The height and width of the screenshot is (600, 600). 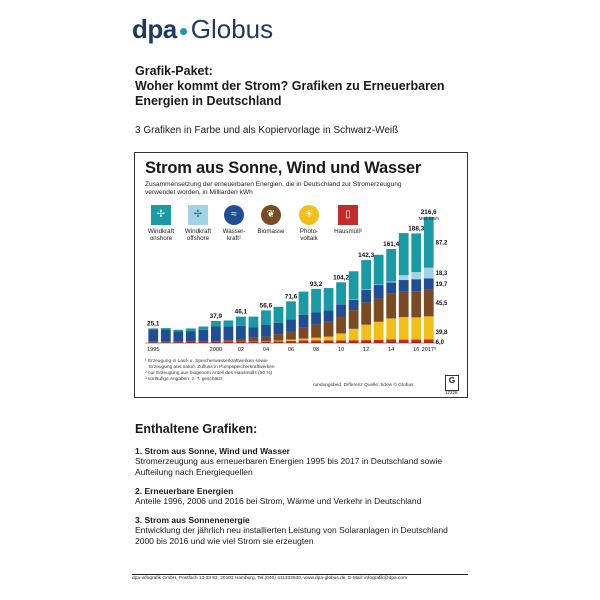 What do you see at coordinates (442, 274) in the screenshot?
I see `series-end-label: 18,3` at bounding box center [442, 274].